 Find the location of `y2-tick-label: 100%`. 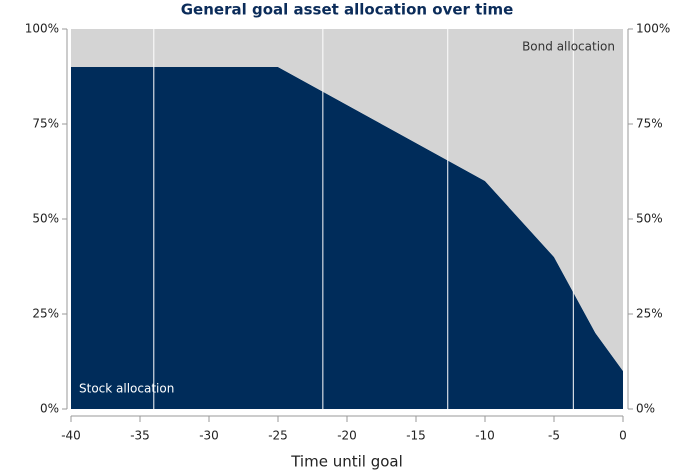

y2-tick-label: 100% is located at coordinates (653, 29).